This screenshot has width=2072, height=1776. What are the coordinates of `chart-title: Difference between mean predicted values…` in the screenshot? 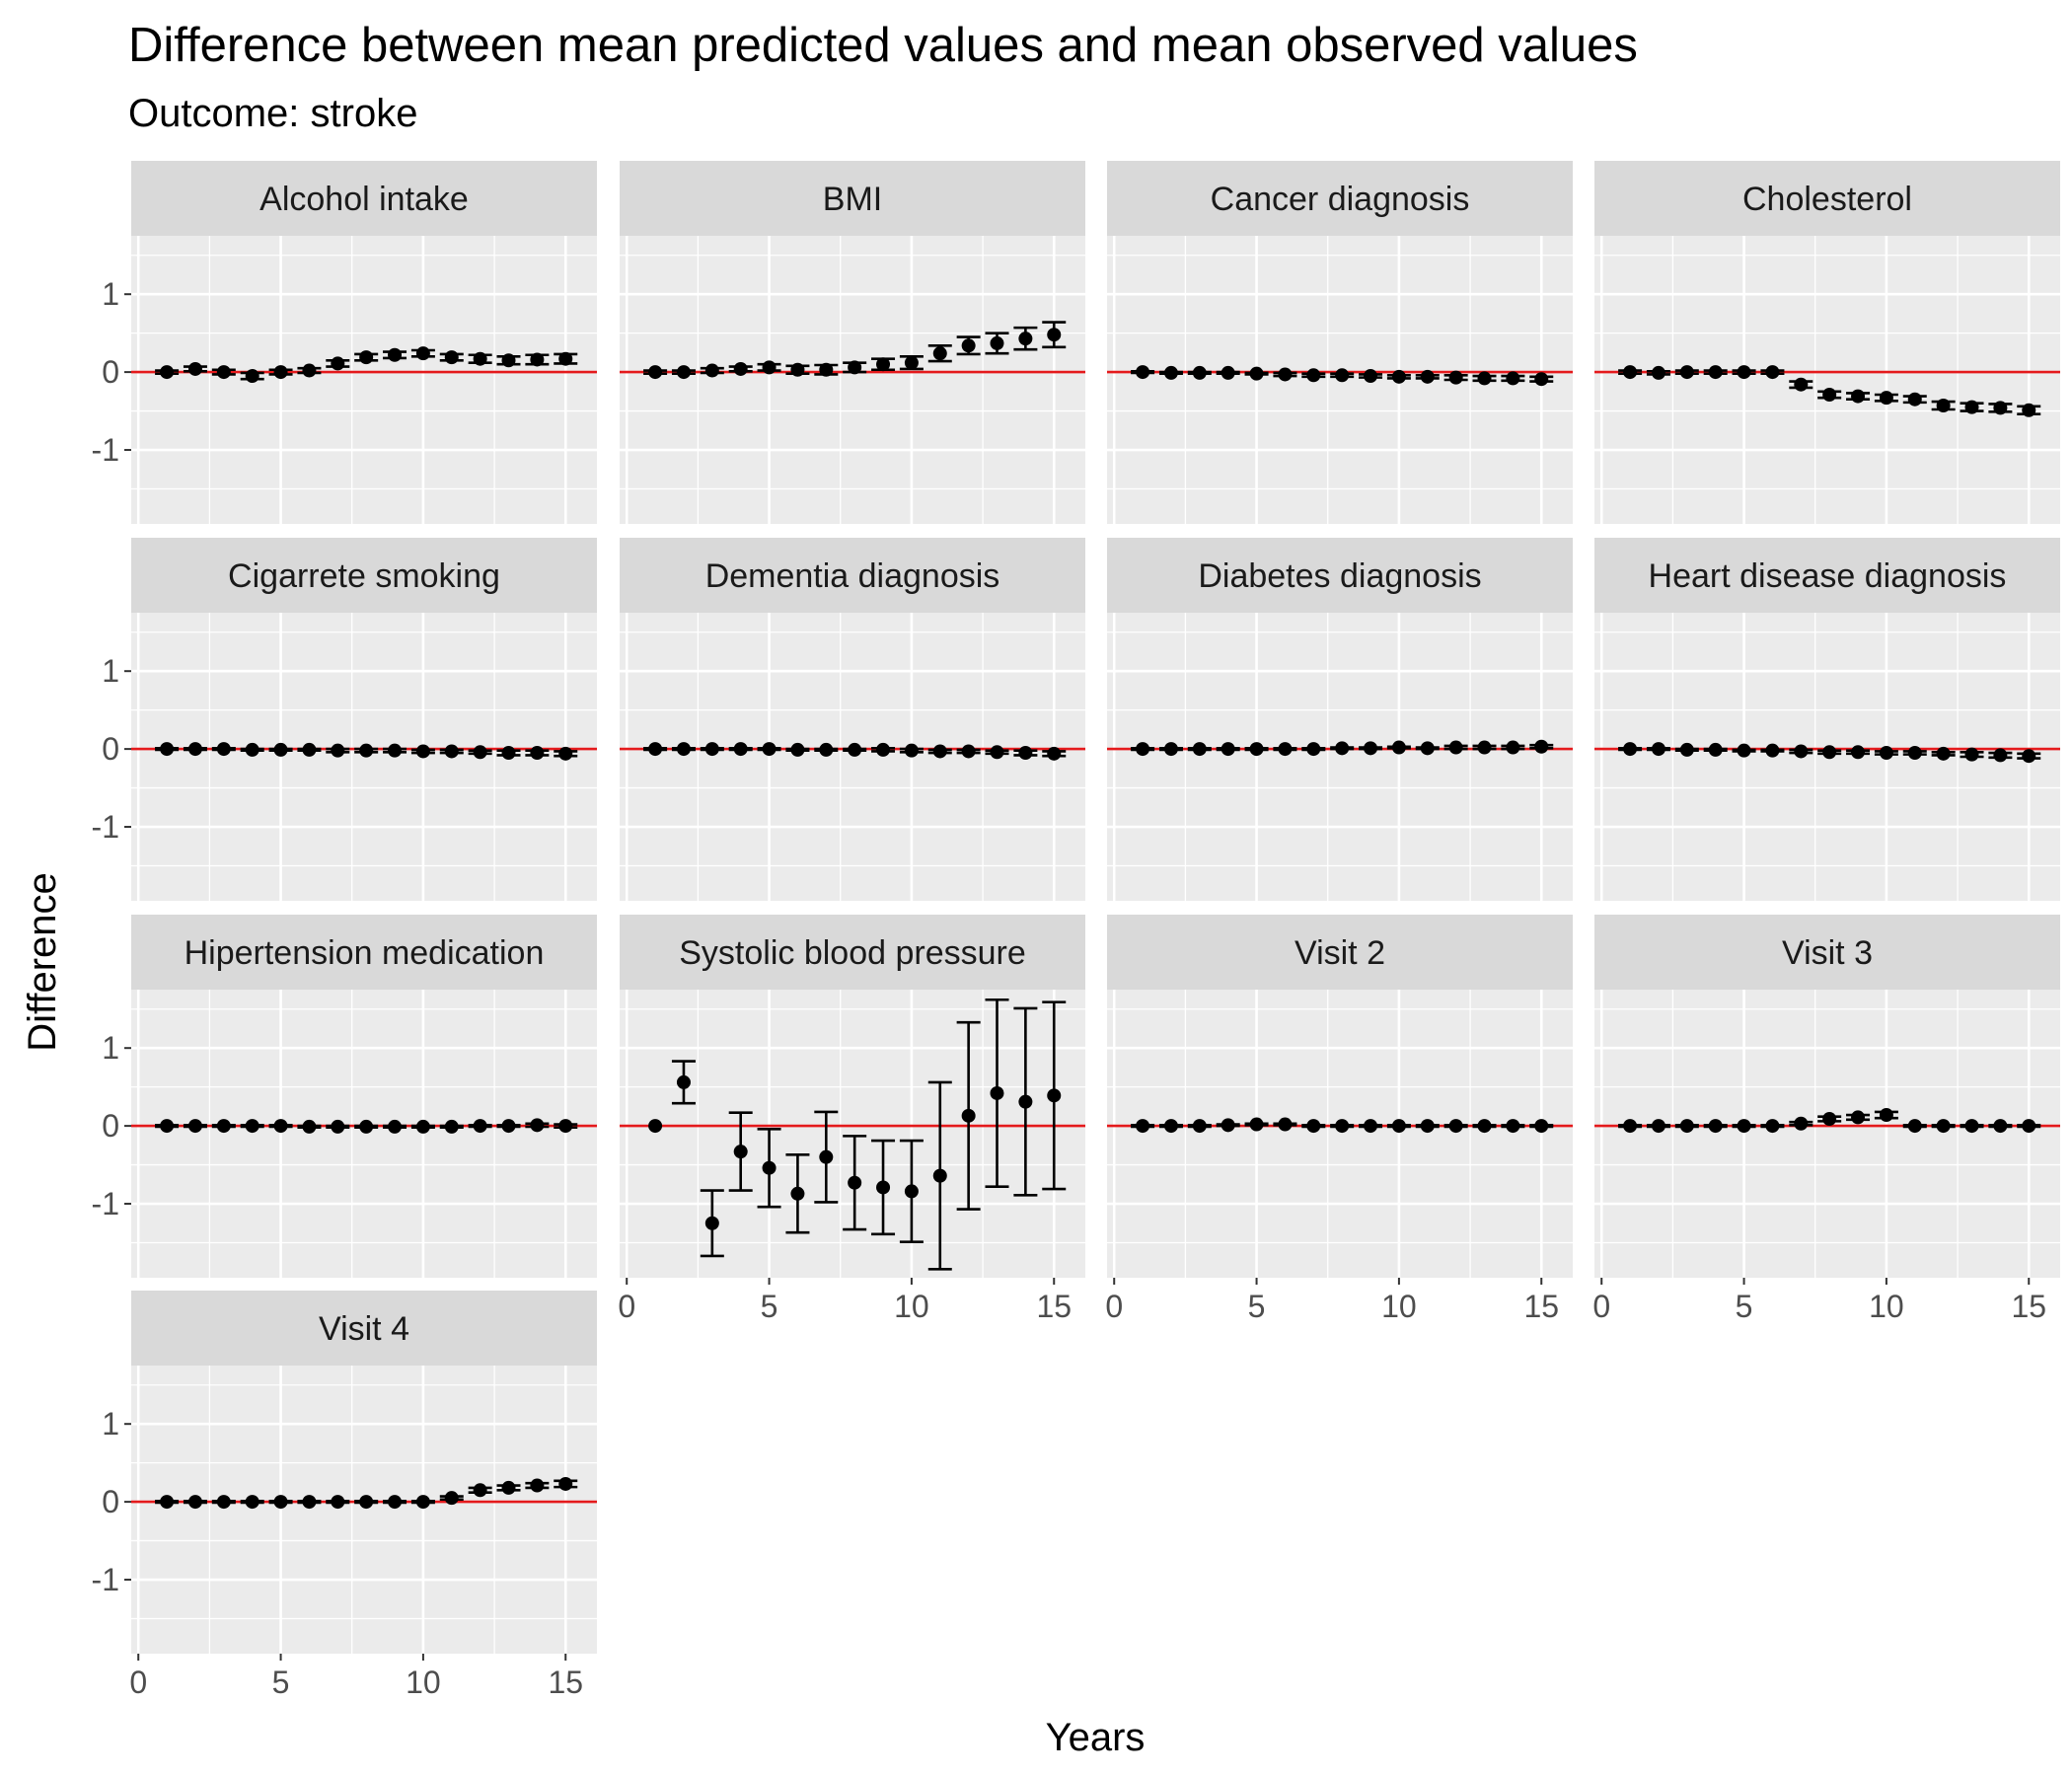 It's located at (883, 46).